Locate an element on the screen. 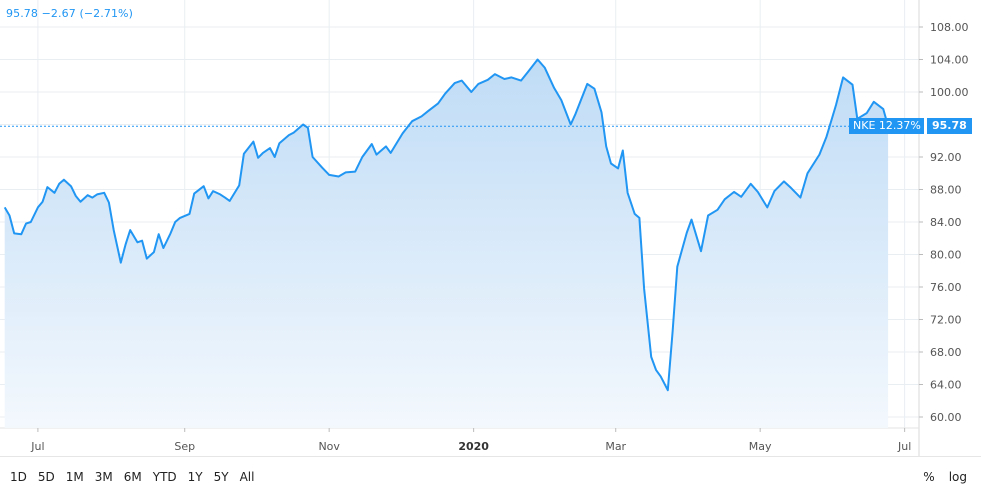 The image size is (981, 498). y-tick-label: 64.00 is located at coordinates (946, 385).